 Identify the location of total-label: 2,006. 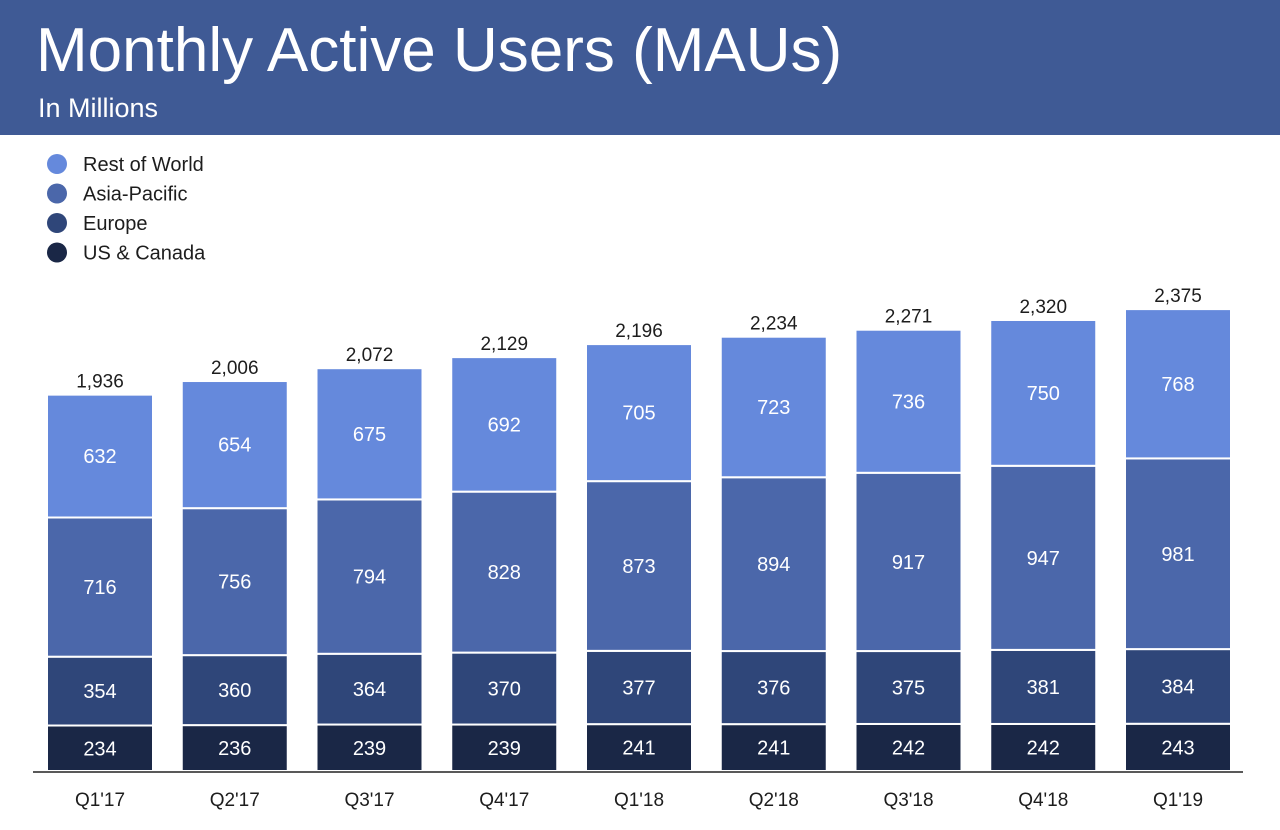
(235, 368).